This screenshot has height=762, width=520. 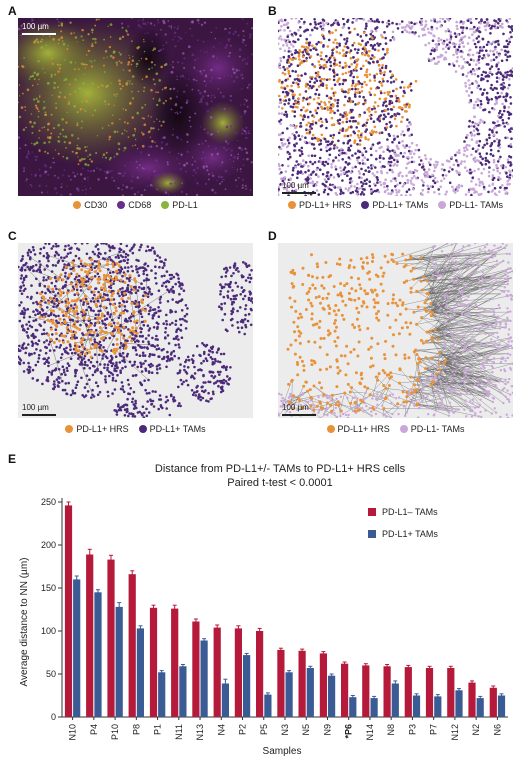 I want to click on legend-item: PD-L1+ HRS, so click(x=319, y=205).